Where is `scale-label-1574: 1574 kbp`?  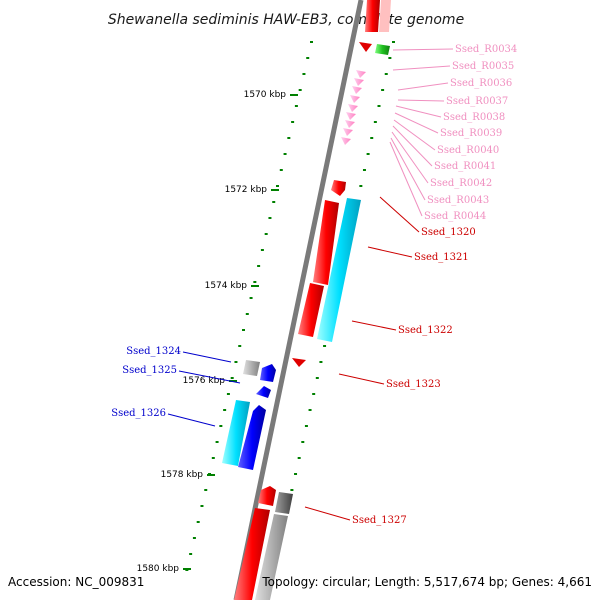
scale-label-1574: 1574 kbp is located at coordinates (226, 286).